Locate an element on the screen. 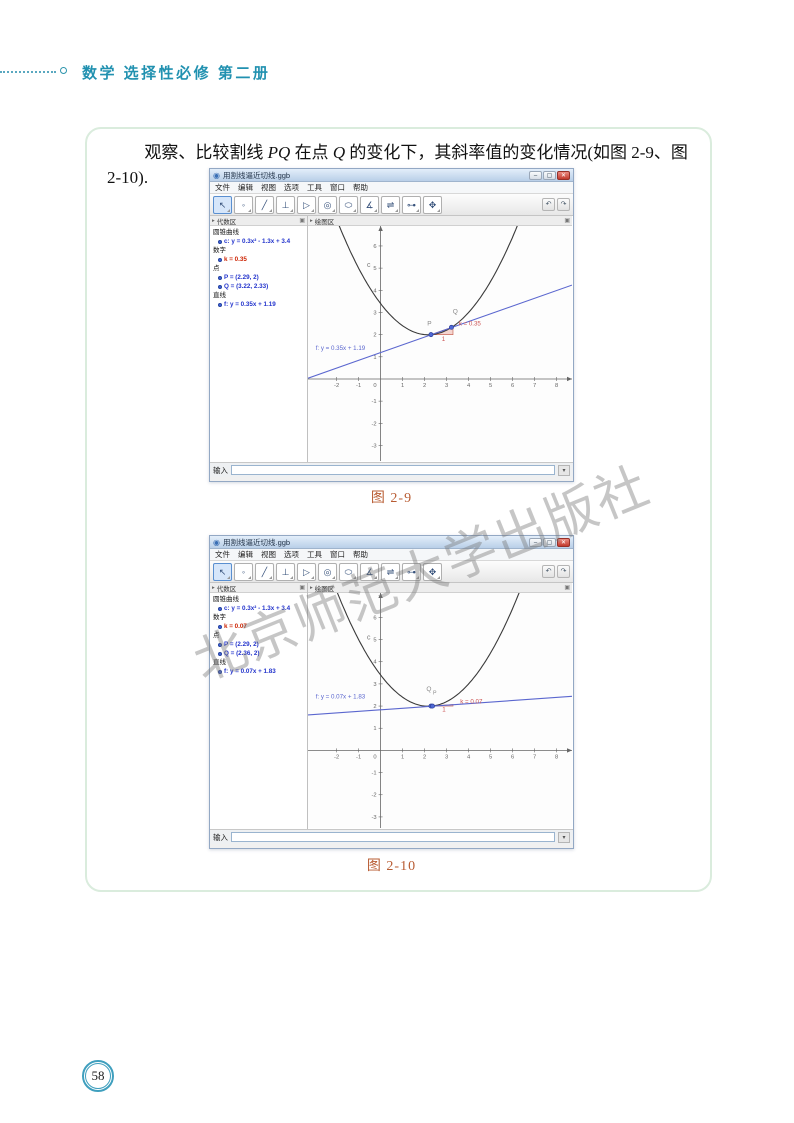  svg-text: 1 is located at coordinates (444, 339).